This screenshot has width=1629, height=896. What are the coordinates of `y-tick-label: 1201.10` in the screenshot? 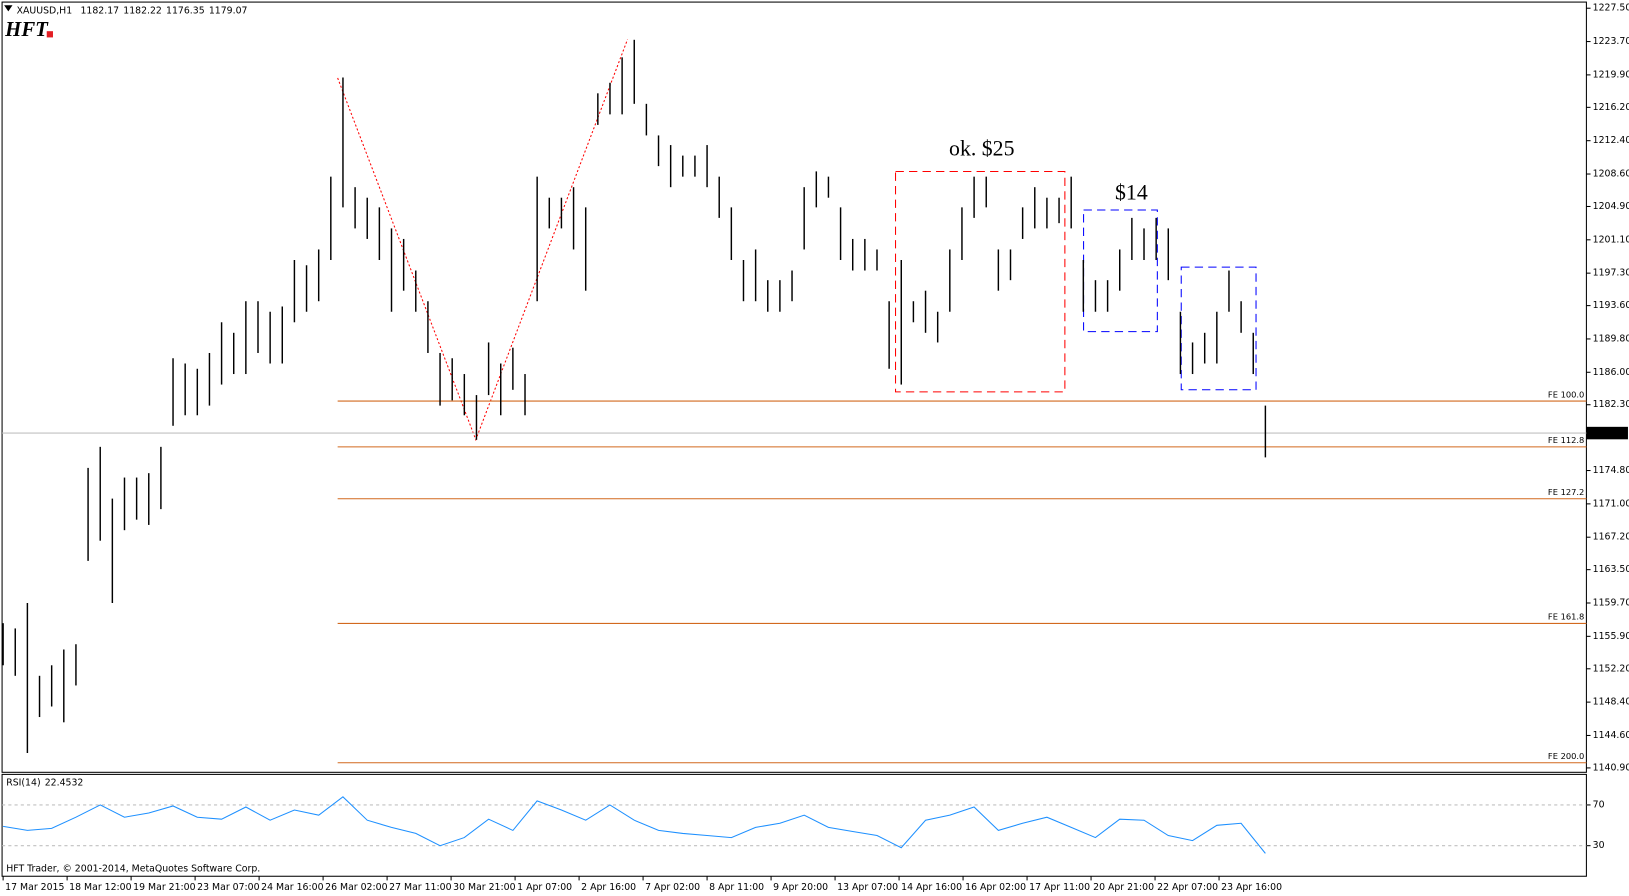 It's located at (1611, 239).